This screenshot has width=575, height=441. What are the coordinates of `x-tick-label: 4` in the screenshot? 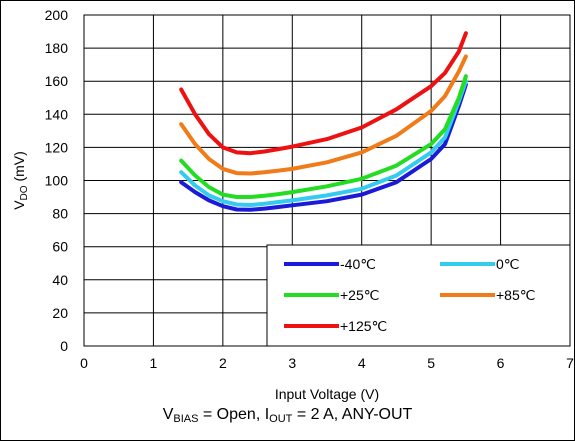 It's located at (362, 363).